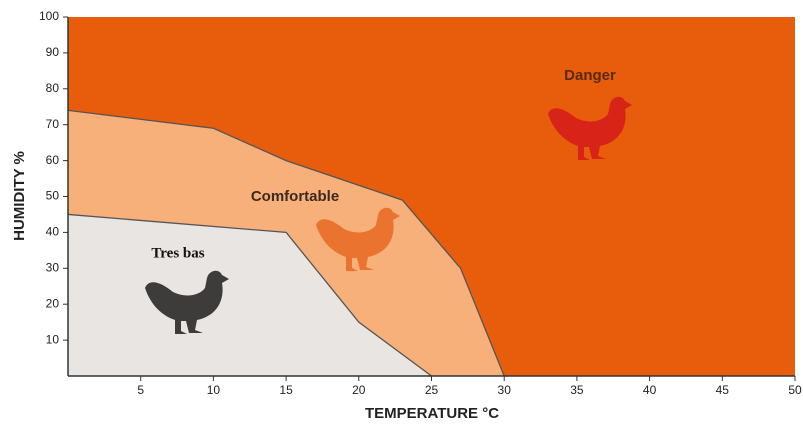  What do you see at coordinates (577, 390) in the screenshot?
I see `x-tick-label: 35` at bounding box center [577, 390].